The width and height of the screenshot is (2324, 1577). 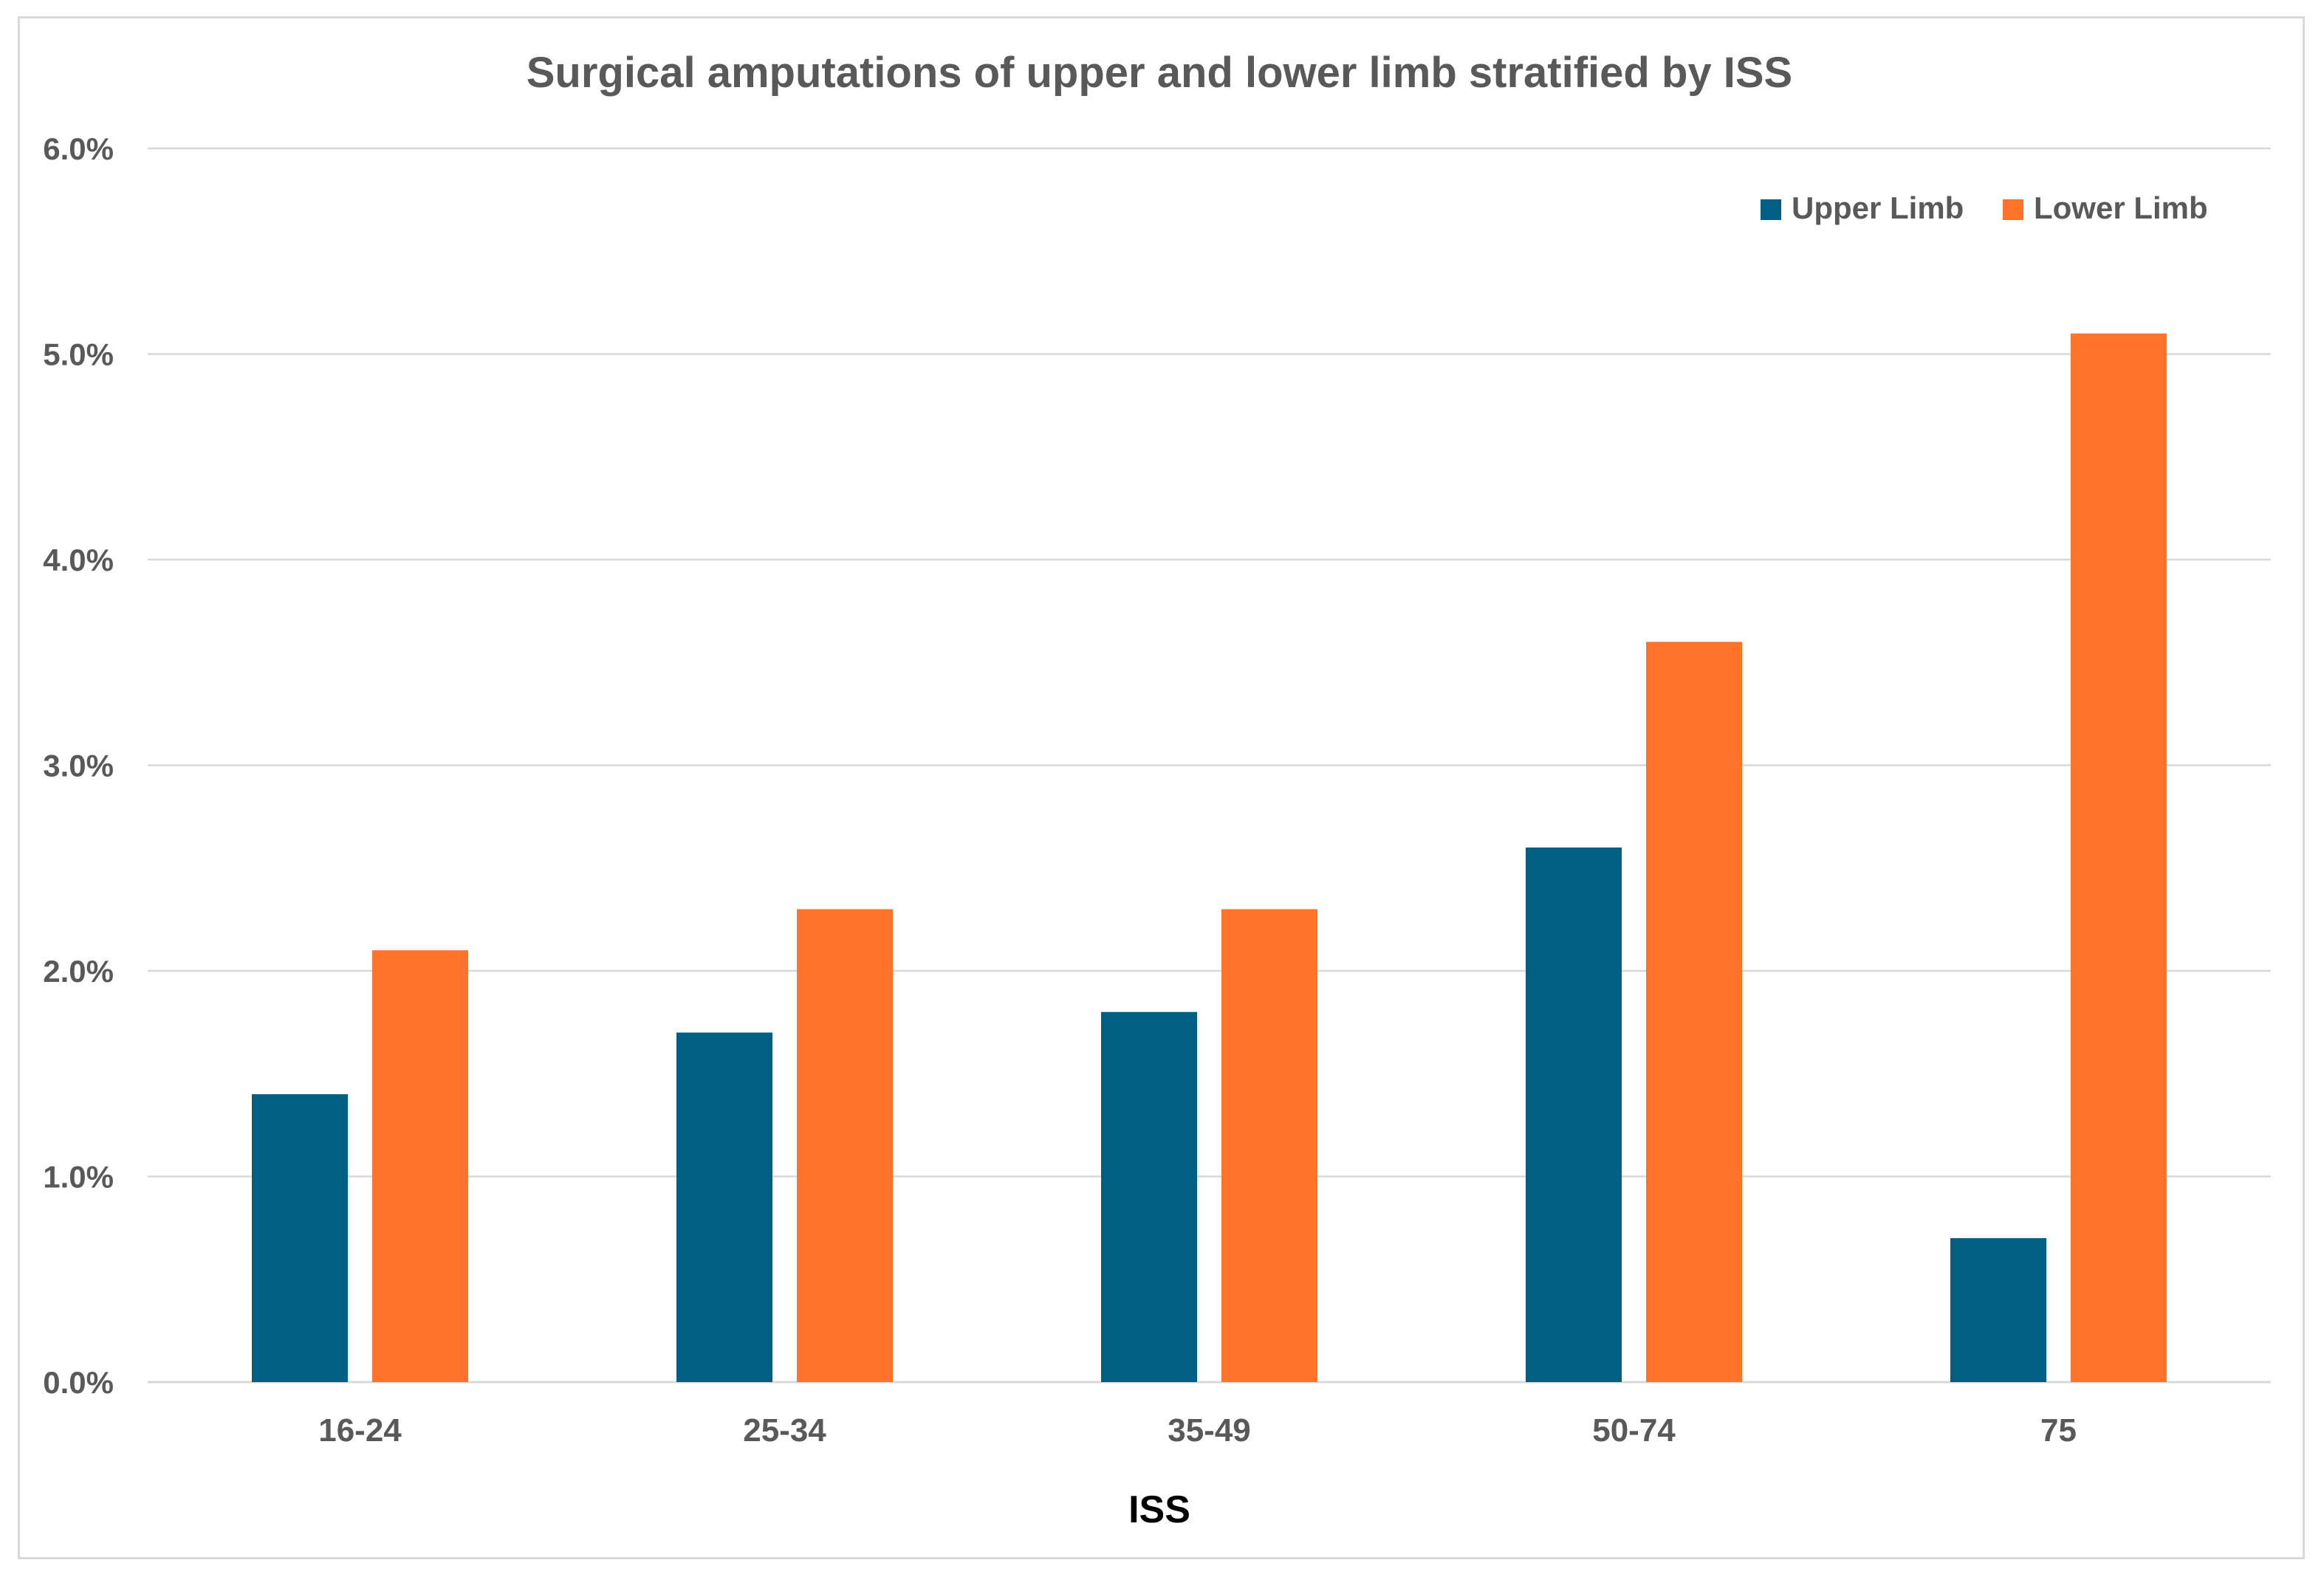 I want to click on y-axis-tick-labels: 0.0% 1.0% 2.0% 3.0% 4.0% 5.0% 6.0%, so click(x=78, y=766).